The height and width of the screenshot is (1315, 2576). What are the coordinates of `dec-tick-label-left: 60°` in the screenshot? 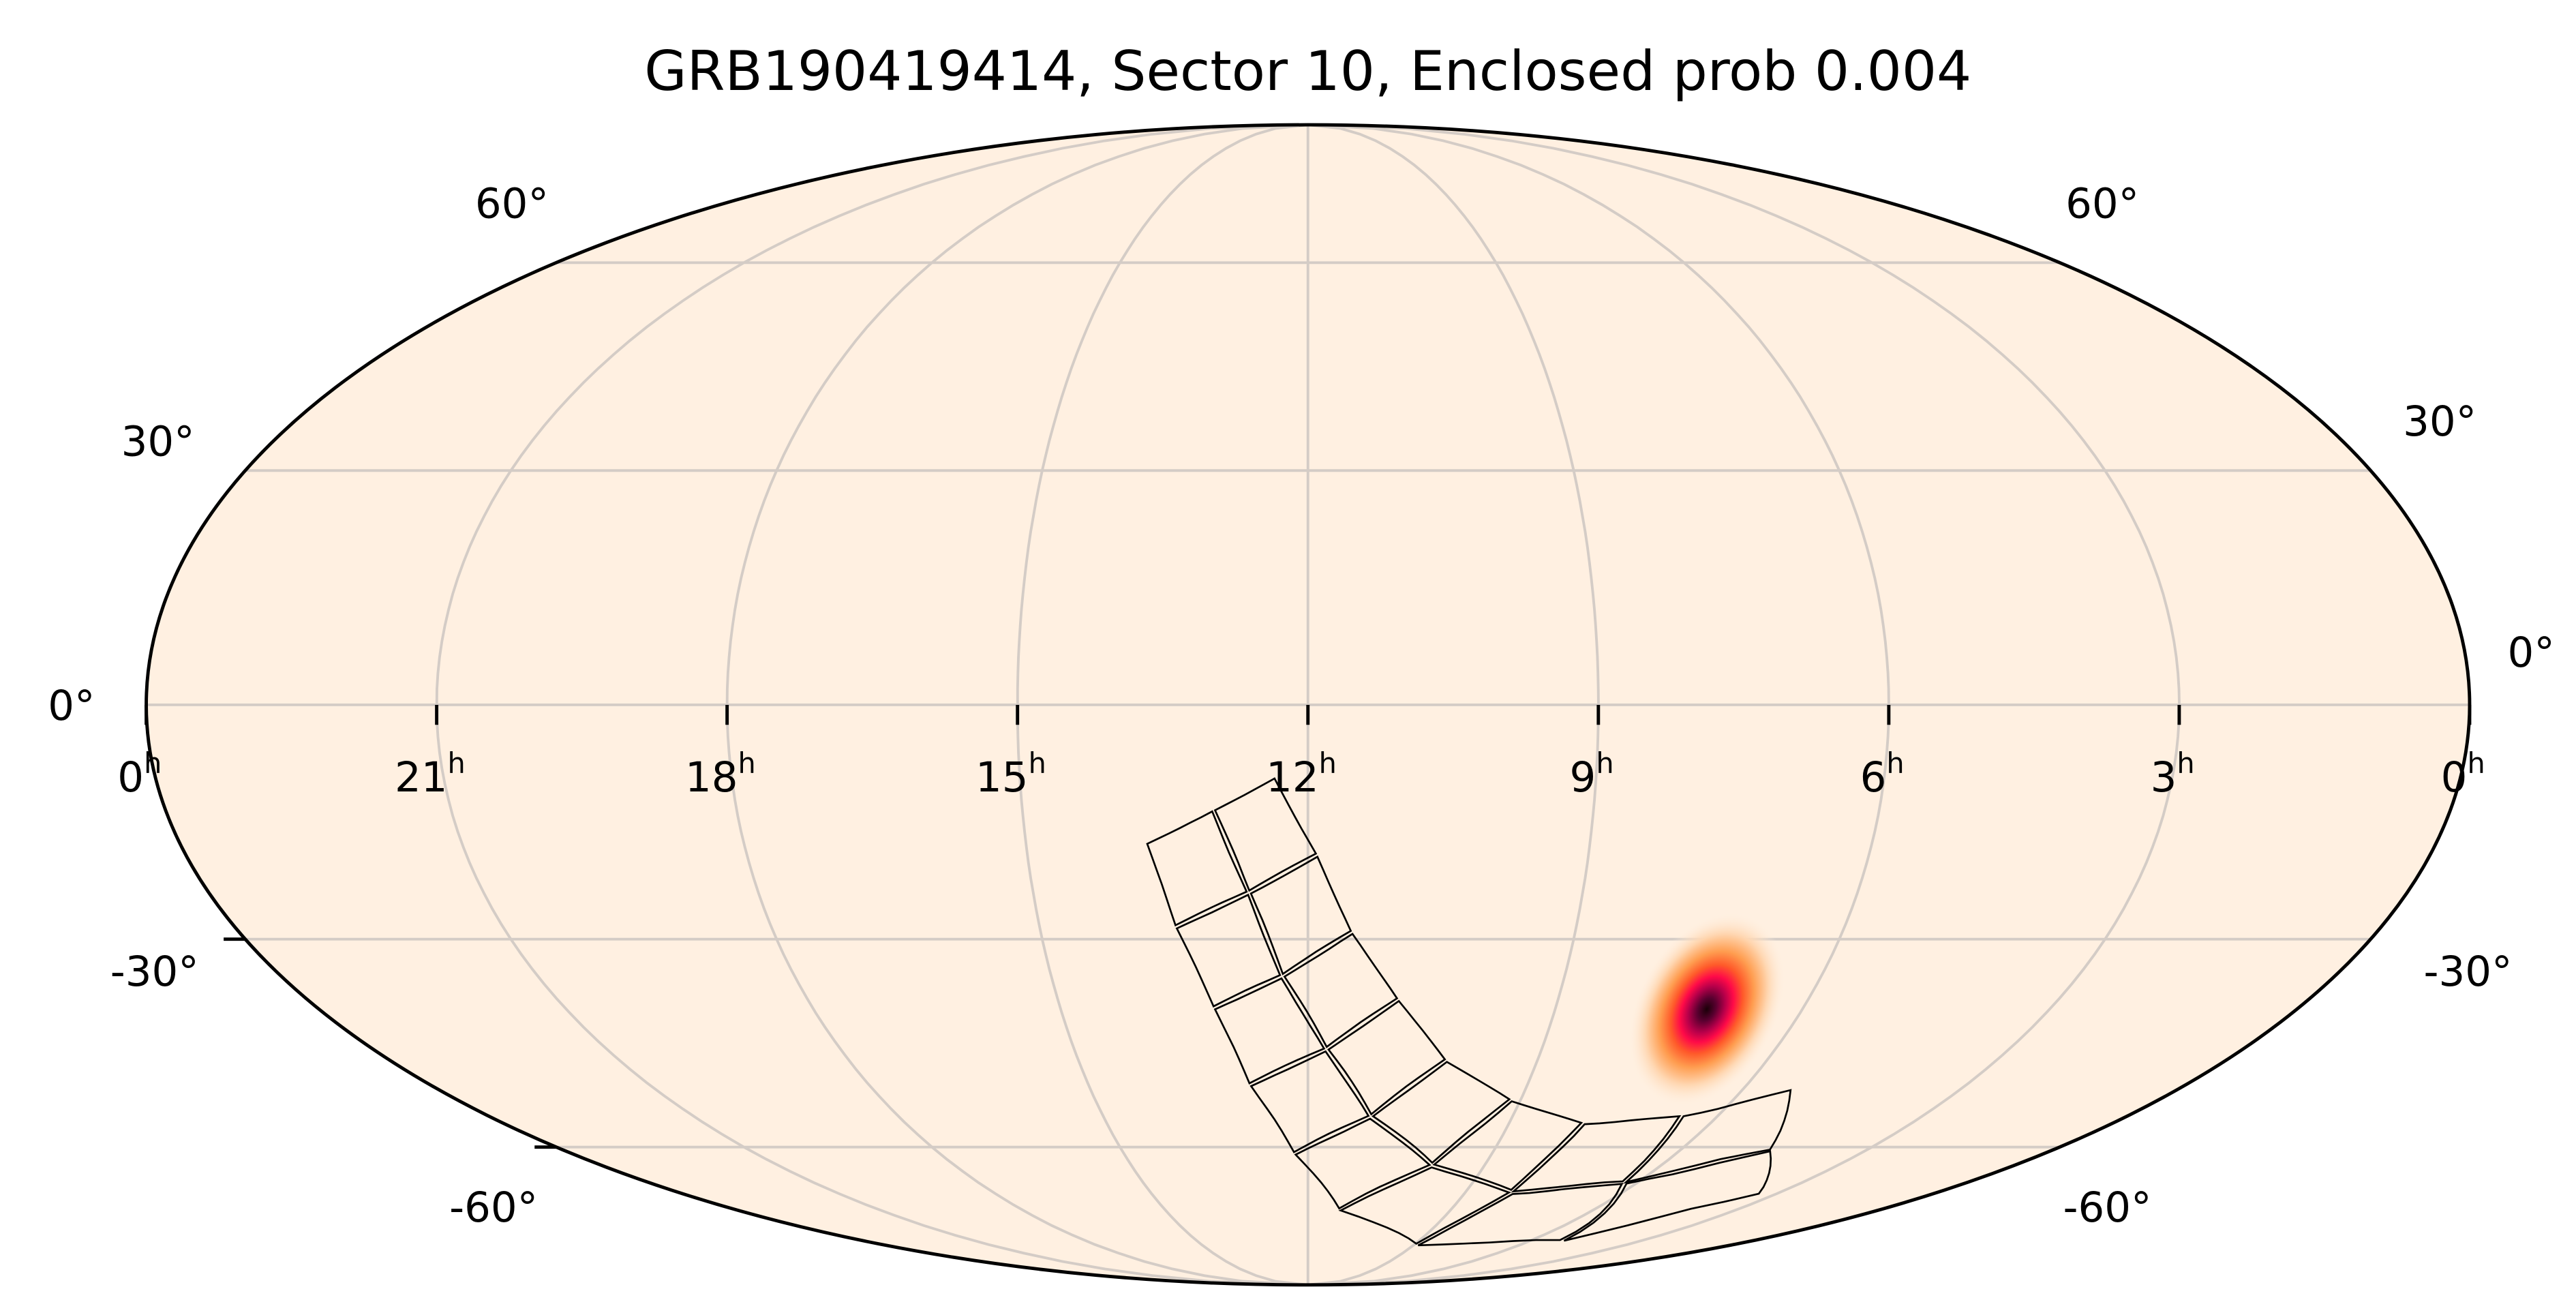 It's located at (512, 204).